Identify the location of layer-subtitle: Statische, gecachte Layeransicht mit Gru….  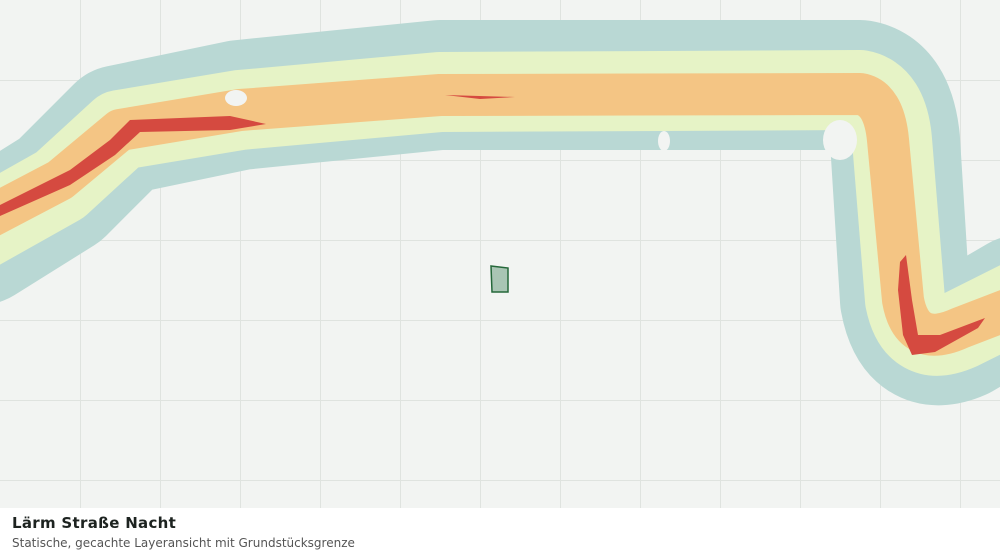
(183, 543).